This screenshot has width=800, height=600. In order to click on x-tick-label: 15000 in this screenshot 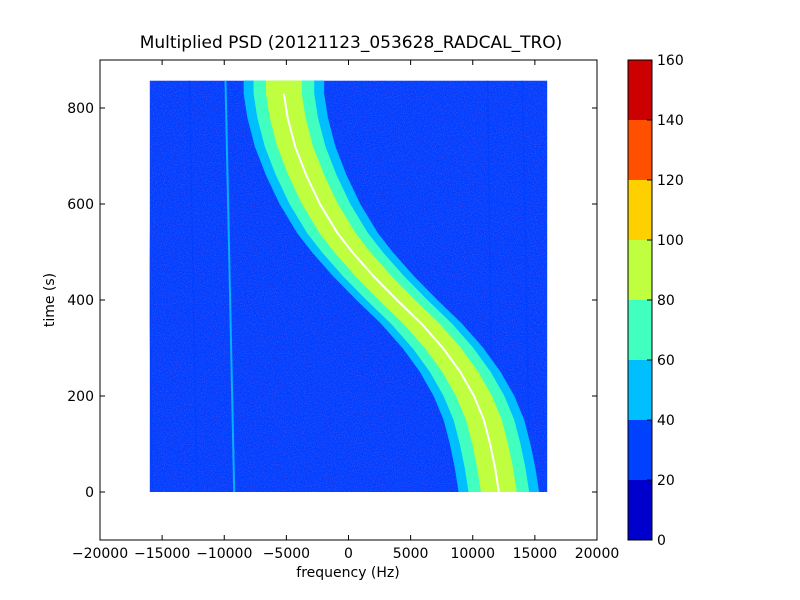, I will do `click(535, 554)`.